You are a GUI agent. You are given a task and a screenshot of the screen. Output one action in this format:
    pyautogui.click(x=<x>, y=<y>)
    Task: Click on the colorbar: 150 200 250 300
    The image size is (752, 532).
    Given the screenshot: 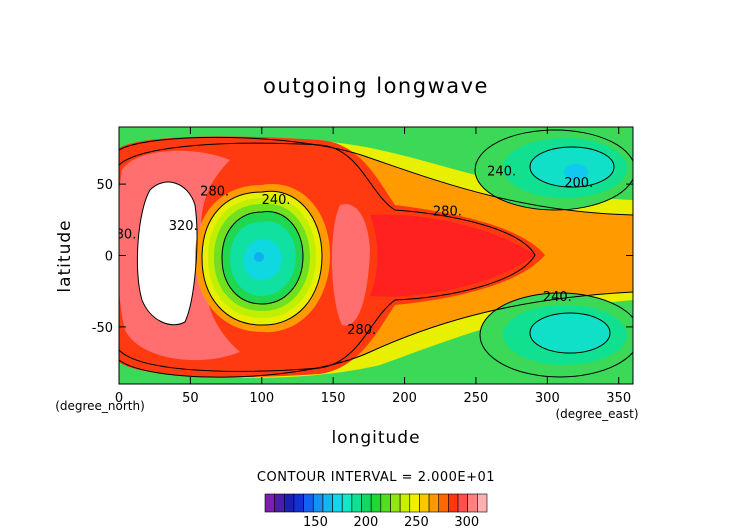 What is the action you would take?
    pyautogui.click(x=376, y=511)
    